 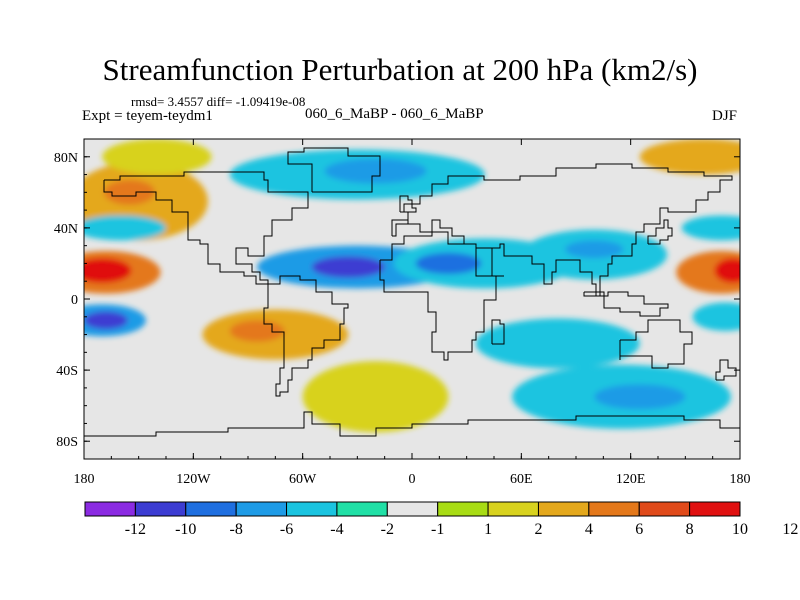 I want to click on coastline-eurasia, so click(x=562, y=230).